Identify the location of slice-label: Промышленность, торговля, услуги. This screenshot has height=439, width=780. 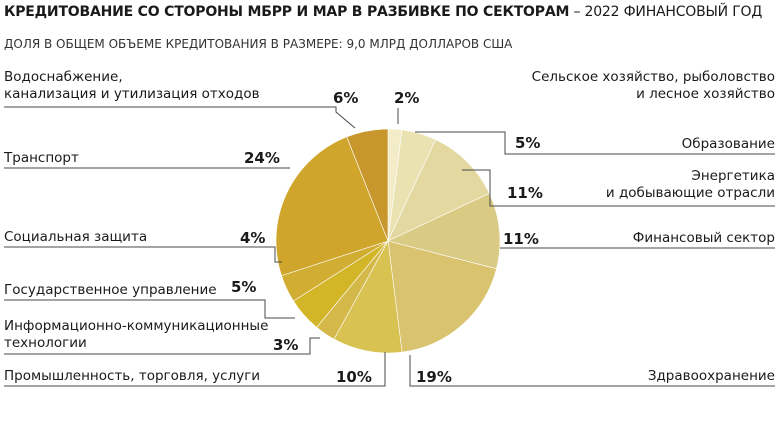
(132, 376).